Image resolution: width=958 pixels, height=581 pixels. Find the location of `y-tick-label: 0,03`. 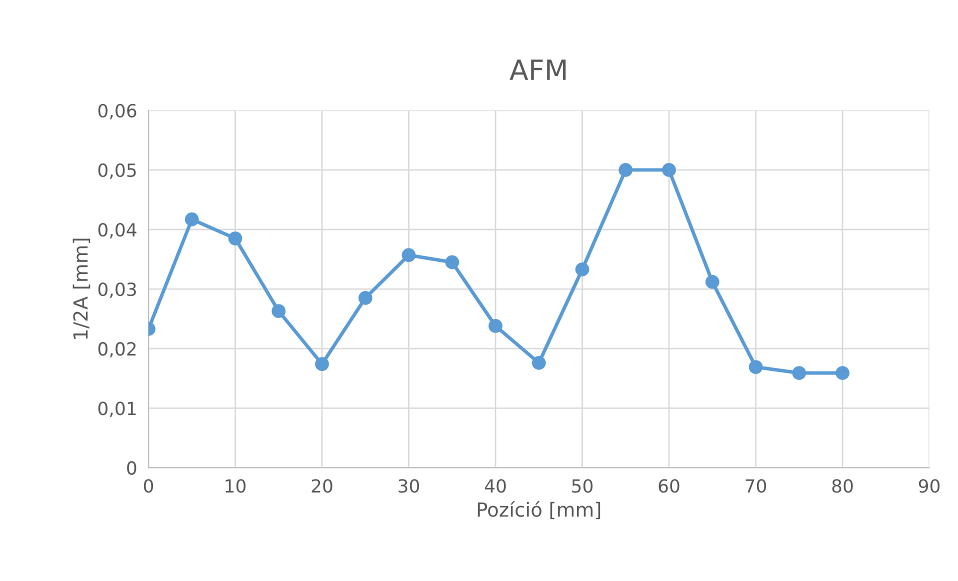

y-tick-label: 0,03 is located at coordinates (117, 290).